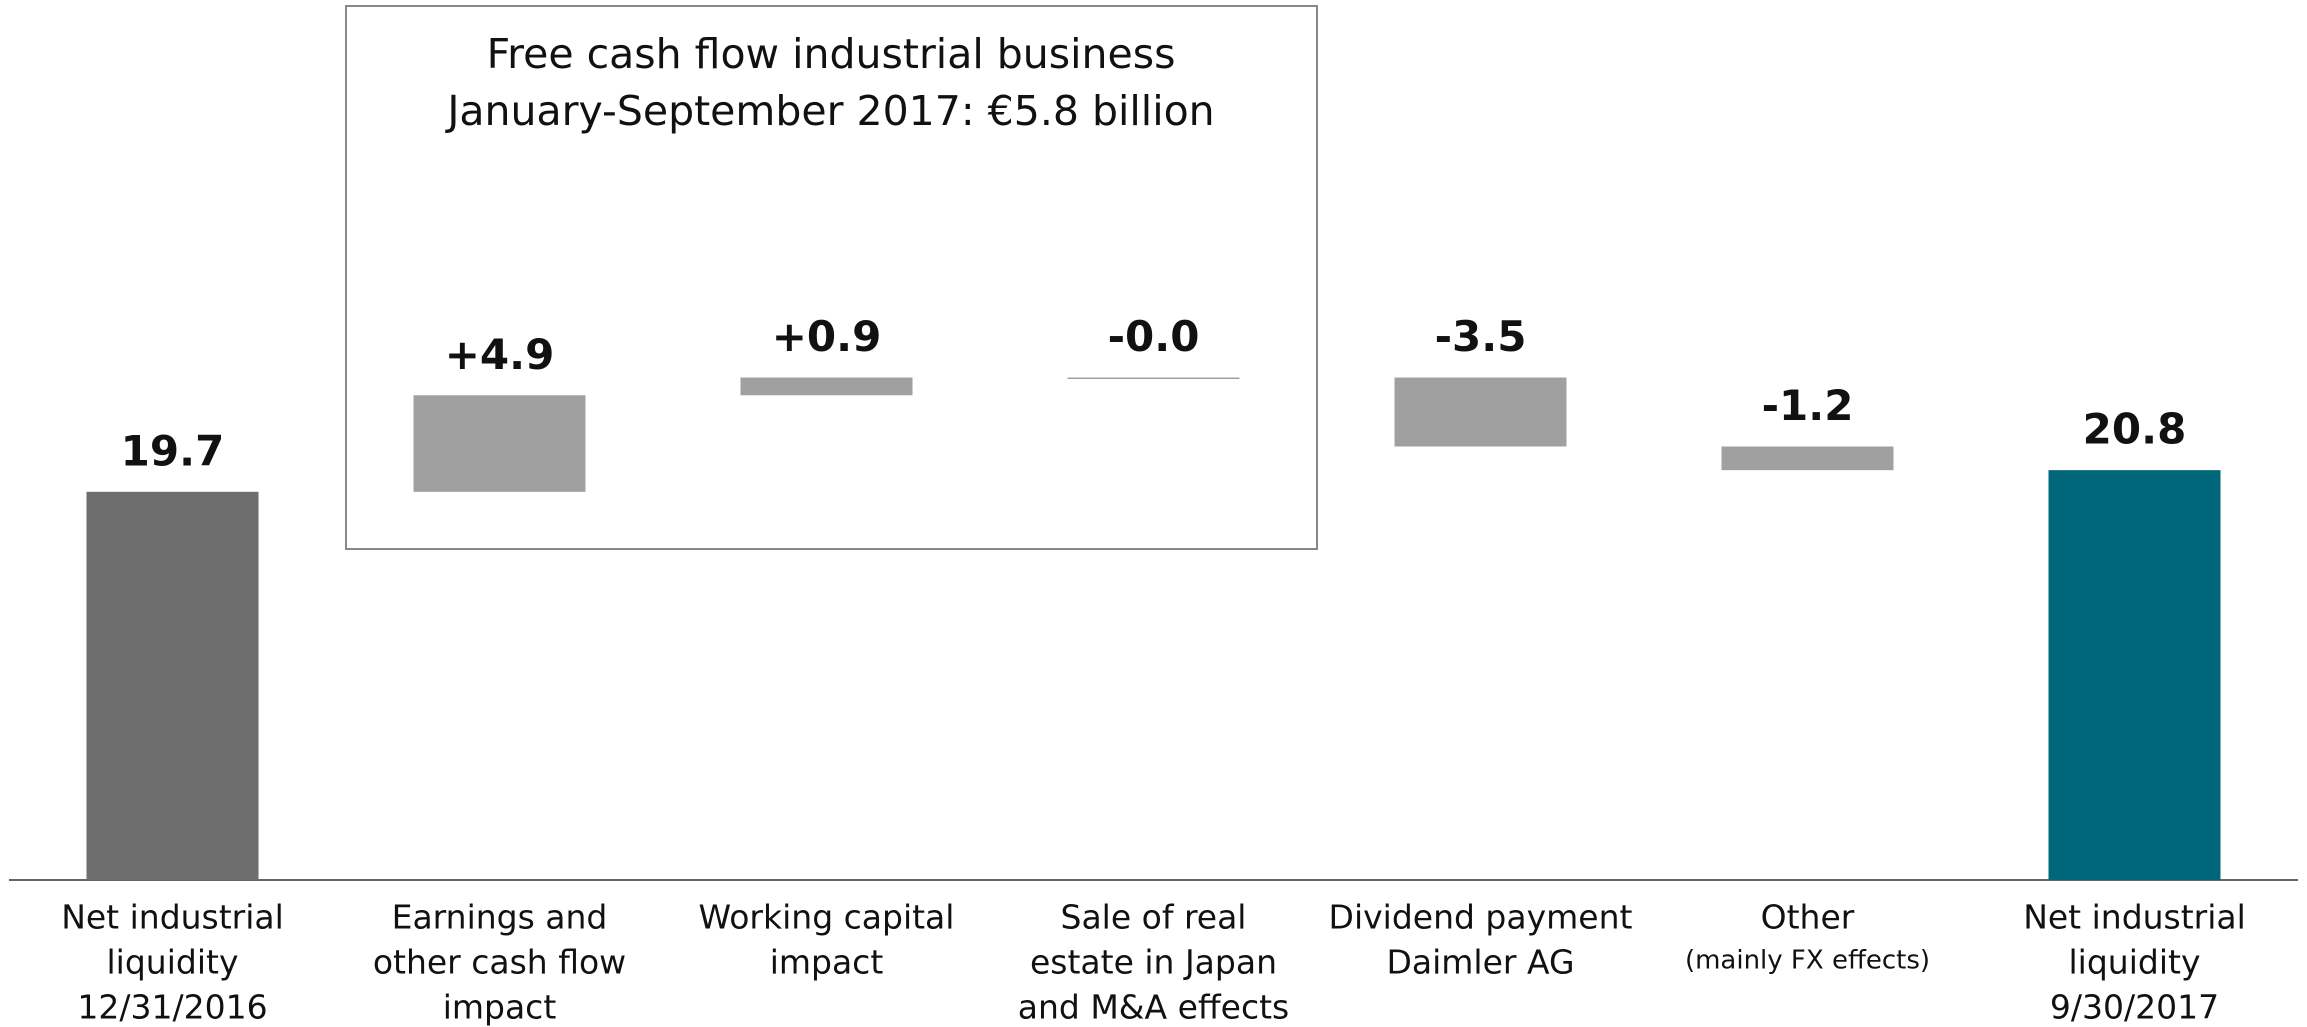 The width and height of the screenshot is (2307, 1027). Describe the element at coordinates (829, 111) in the screenshot. I see `annotation-line: January-September 2017: €5.8 billion` at that location.